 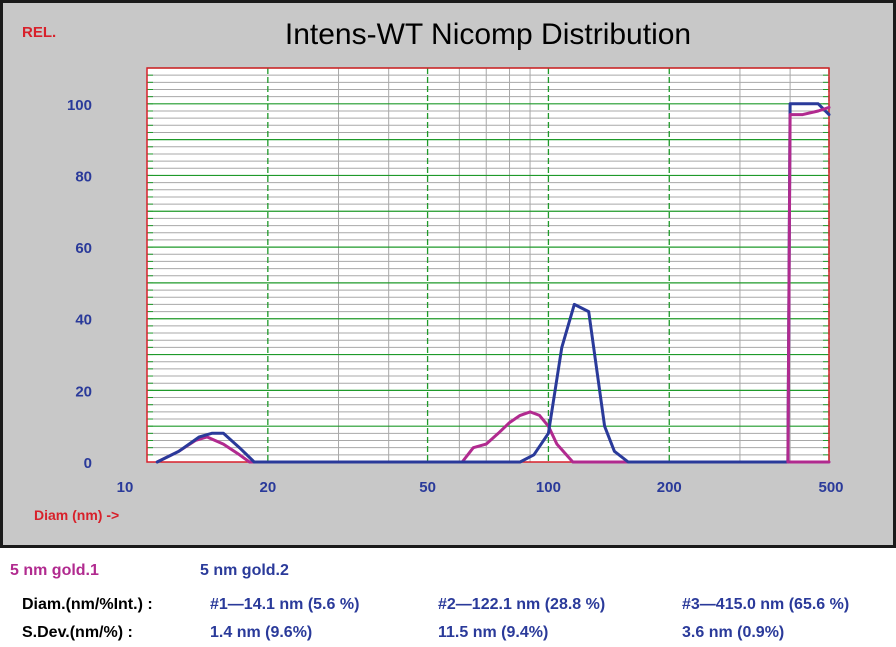 What do you see at coordinates (87, 604) in the screenshot?
I see `diam-stat-label: Diam.(nm/%Int.) :` at bounding box center [87, 604].